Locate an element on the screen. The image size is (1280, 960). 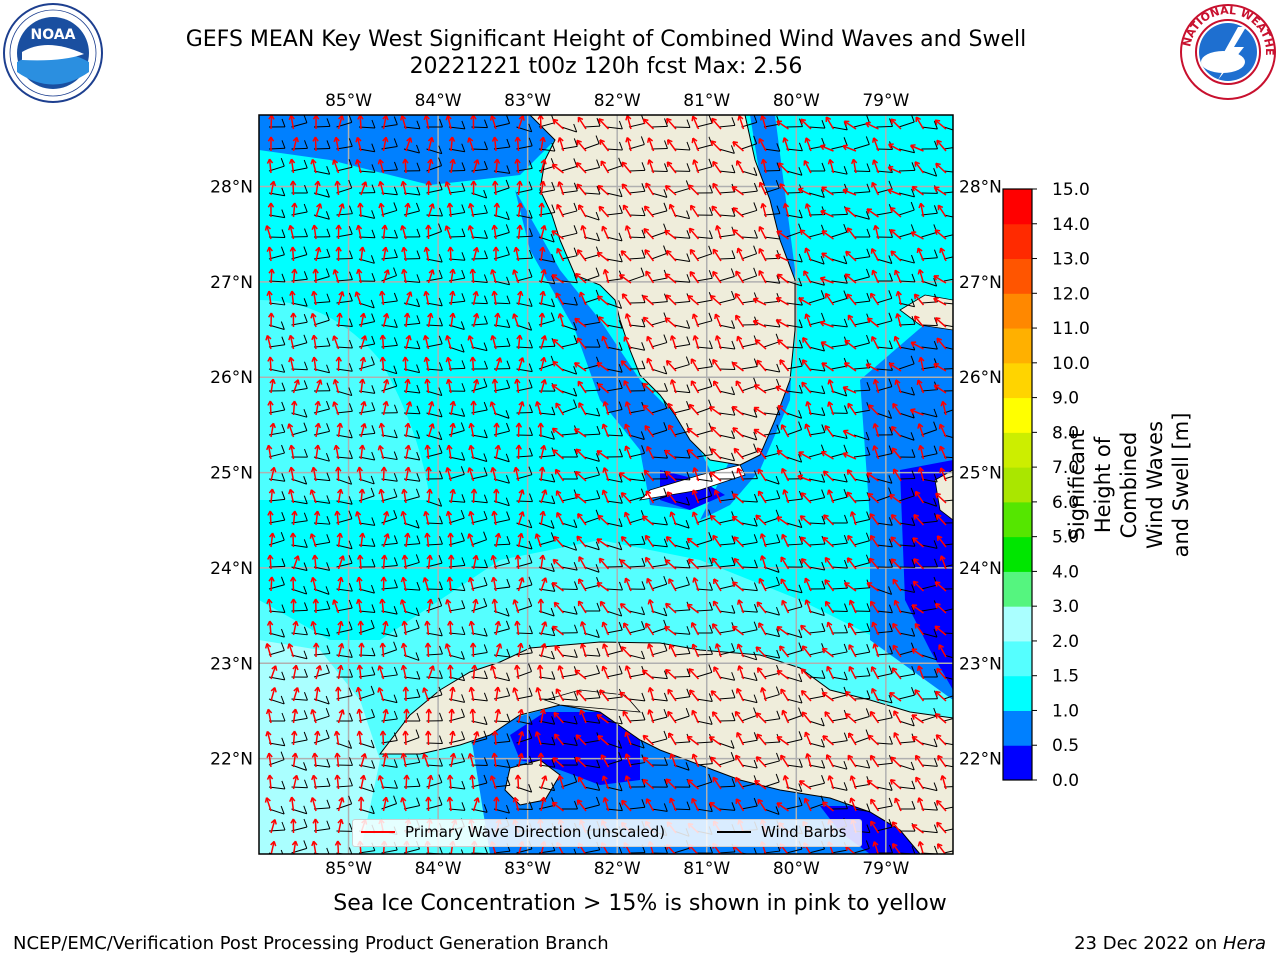
colorbar-tick-label: 4.0 is located at coordinates (1065, 572).